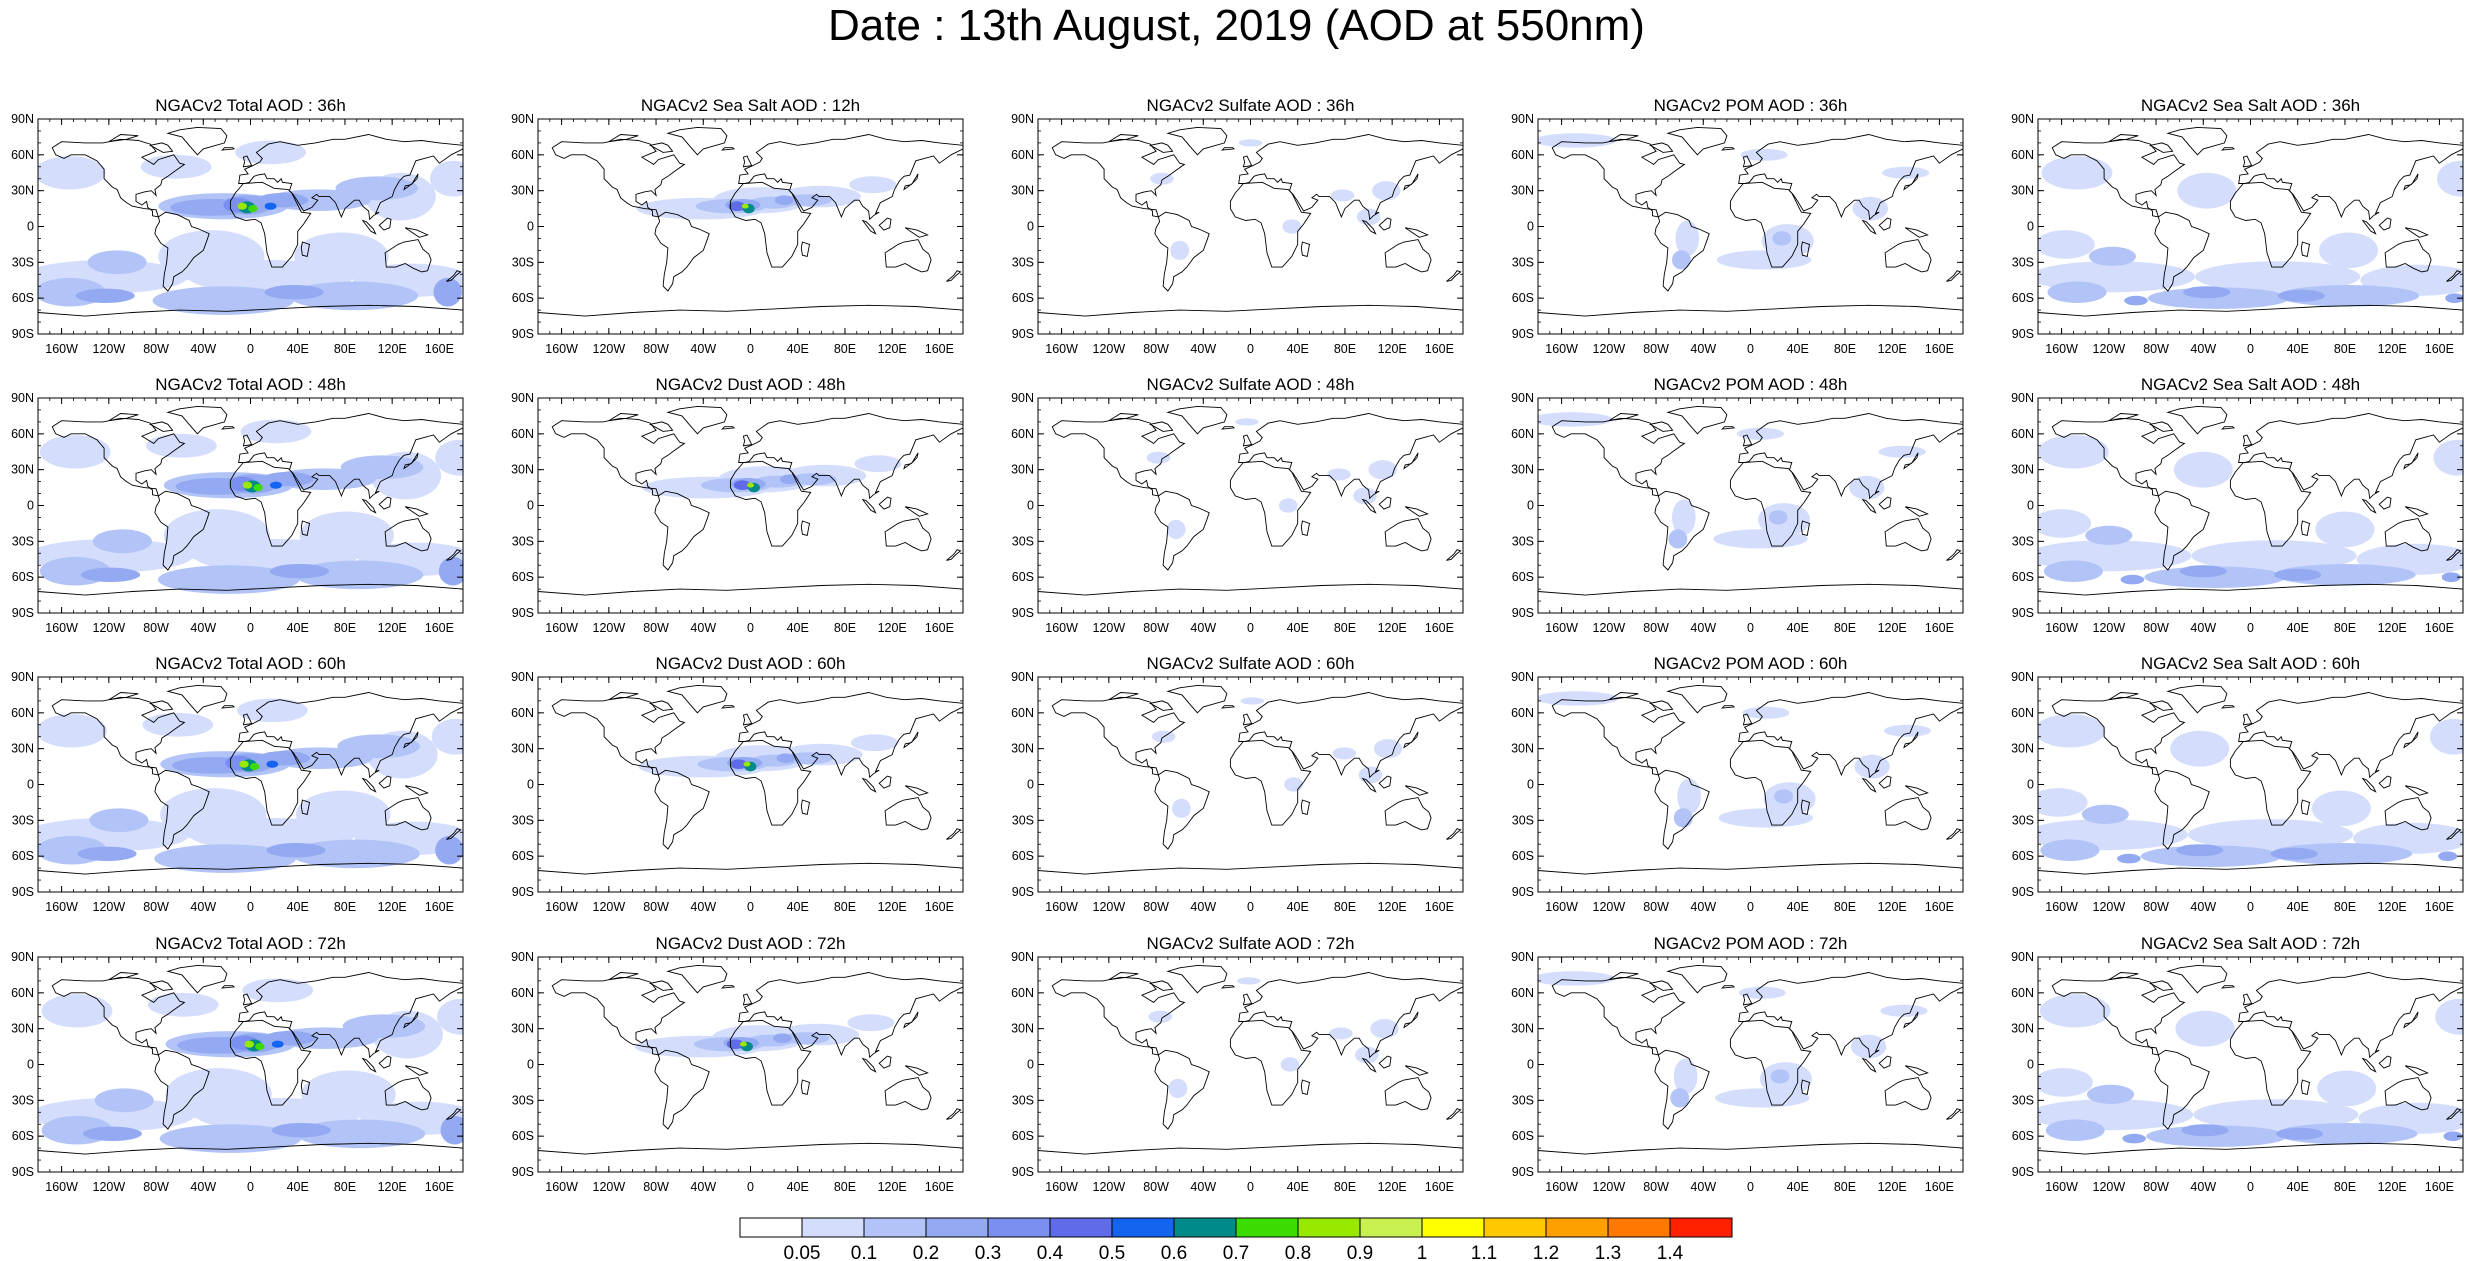 The height and width of the screenshot is (1261, 2473). Describe the element at coordinates (2345, 907) in the screenshot. I see `longitude-label: 80E` at that location.